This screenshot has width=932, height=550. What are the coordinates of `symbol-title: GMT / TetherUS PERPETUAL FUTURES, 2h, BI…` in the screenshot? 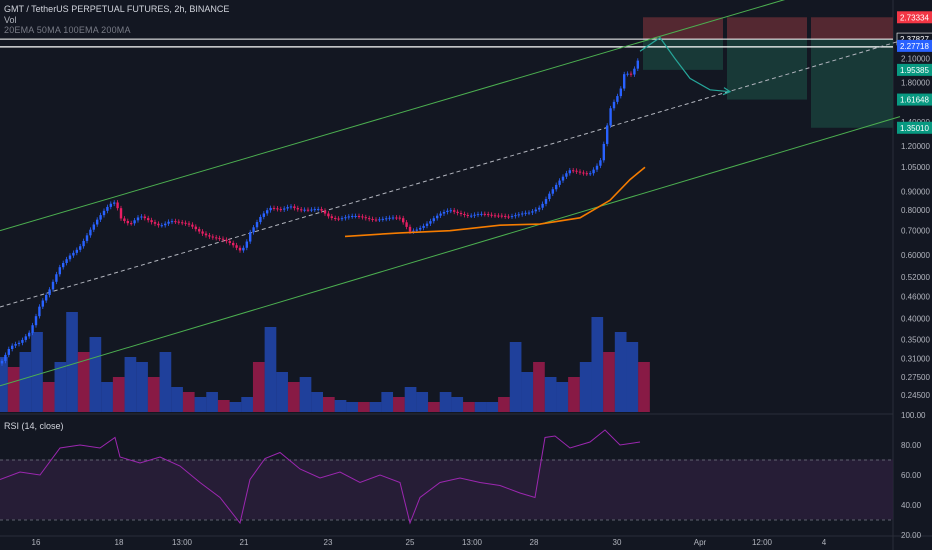 It's located at (117, 9).